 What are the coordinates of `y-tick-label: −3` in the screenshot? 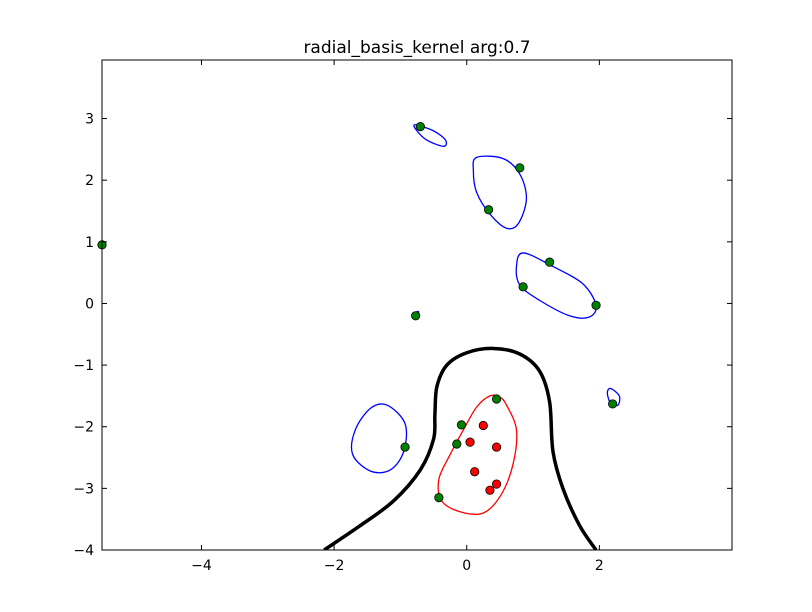 It's located at (83, 489).